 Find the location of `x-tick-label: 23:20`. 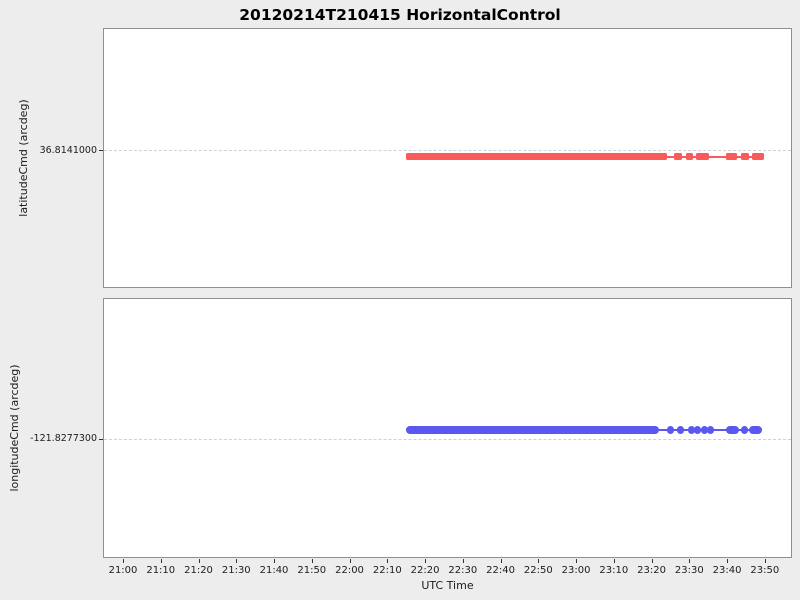

x-tick-label: 23:20 is located at coordinates (651, 570).